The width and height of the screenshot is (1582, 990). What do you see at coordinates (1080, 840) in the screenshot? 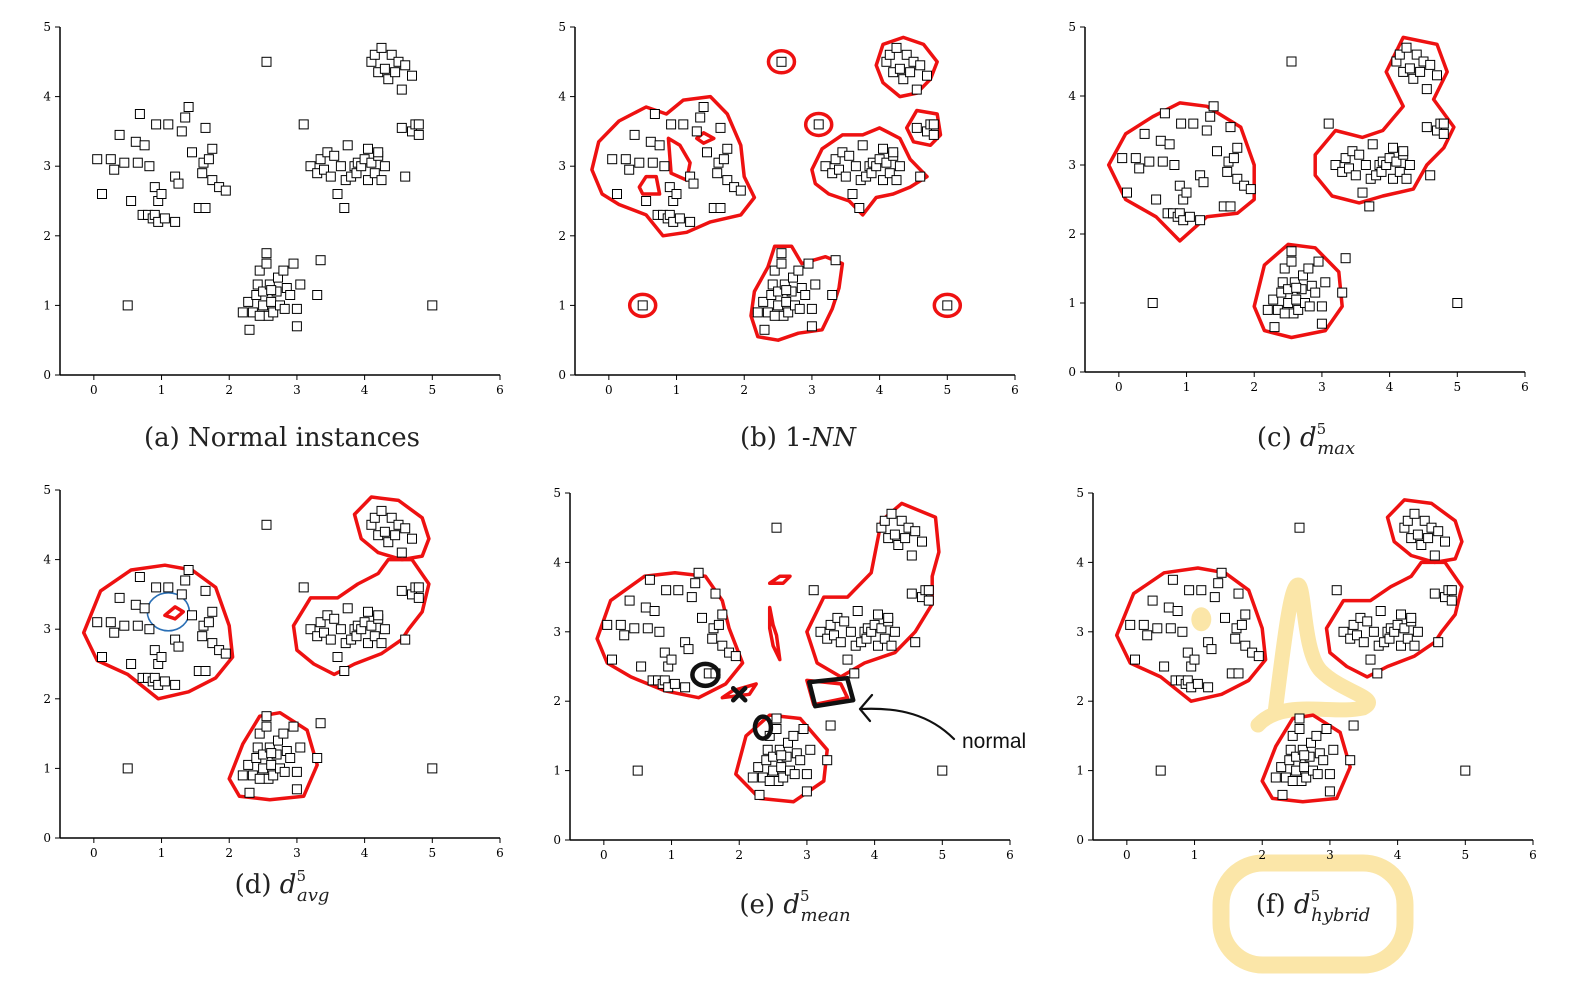
I see `y-tick-label: 0` at bounding box center [1080, 840].